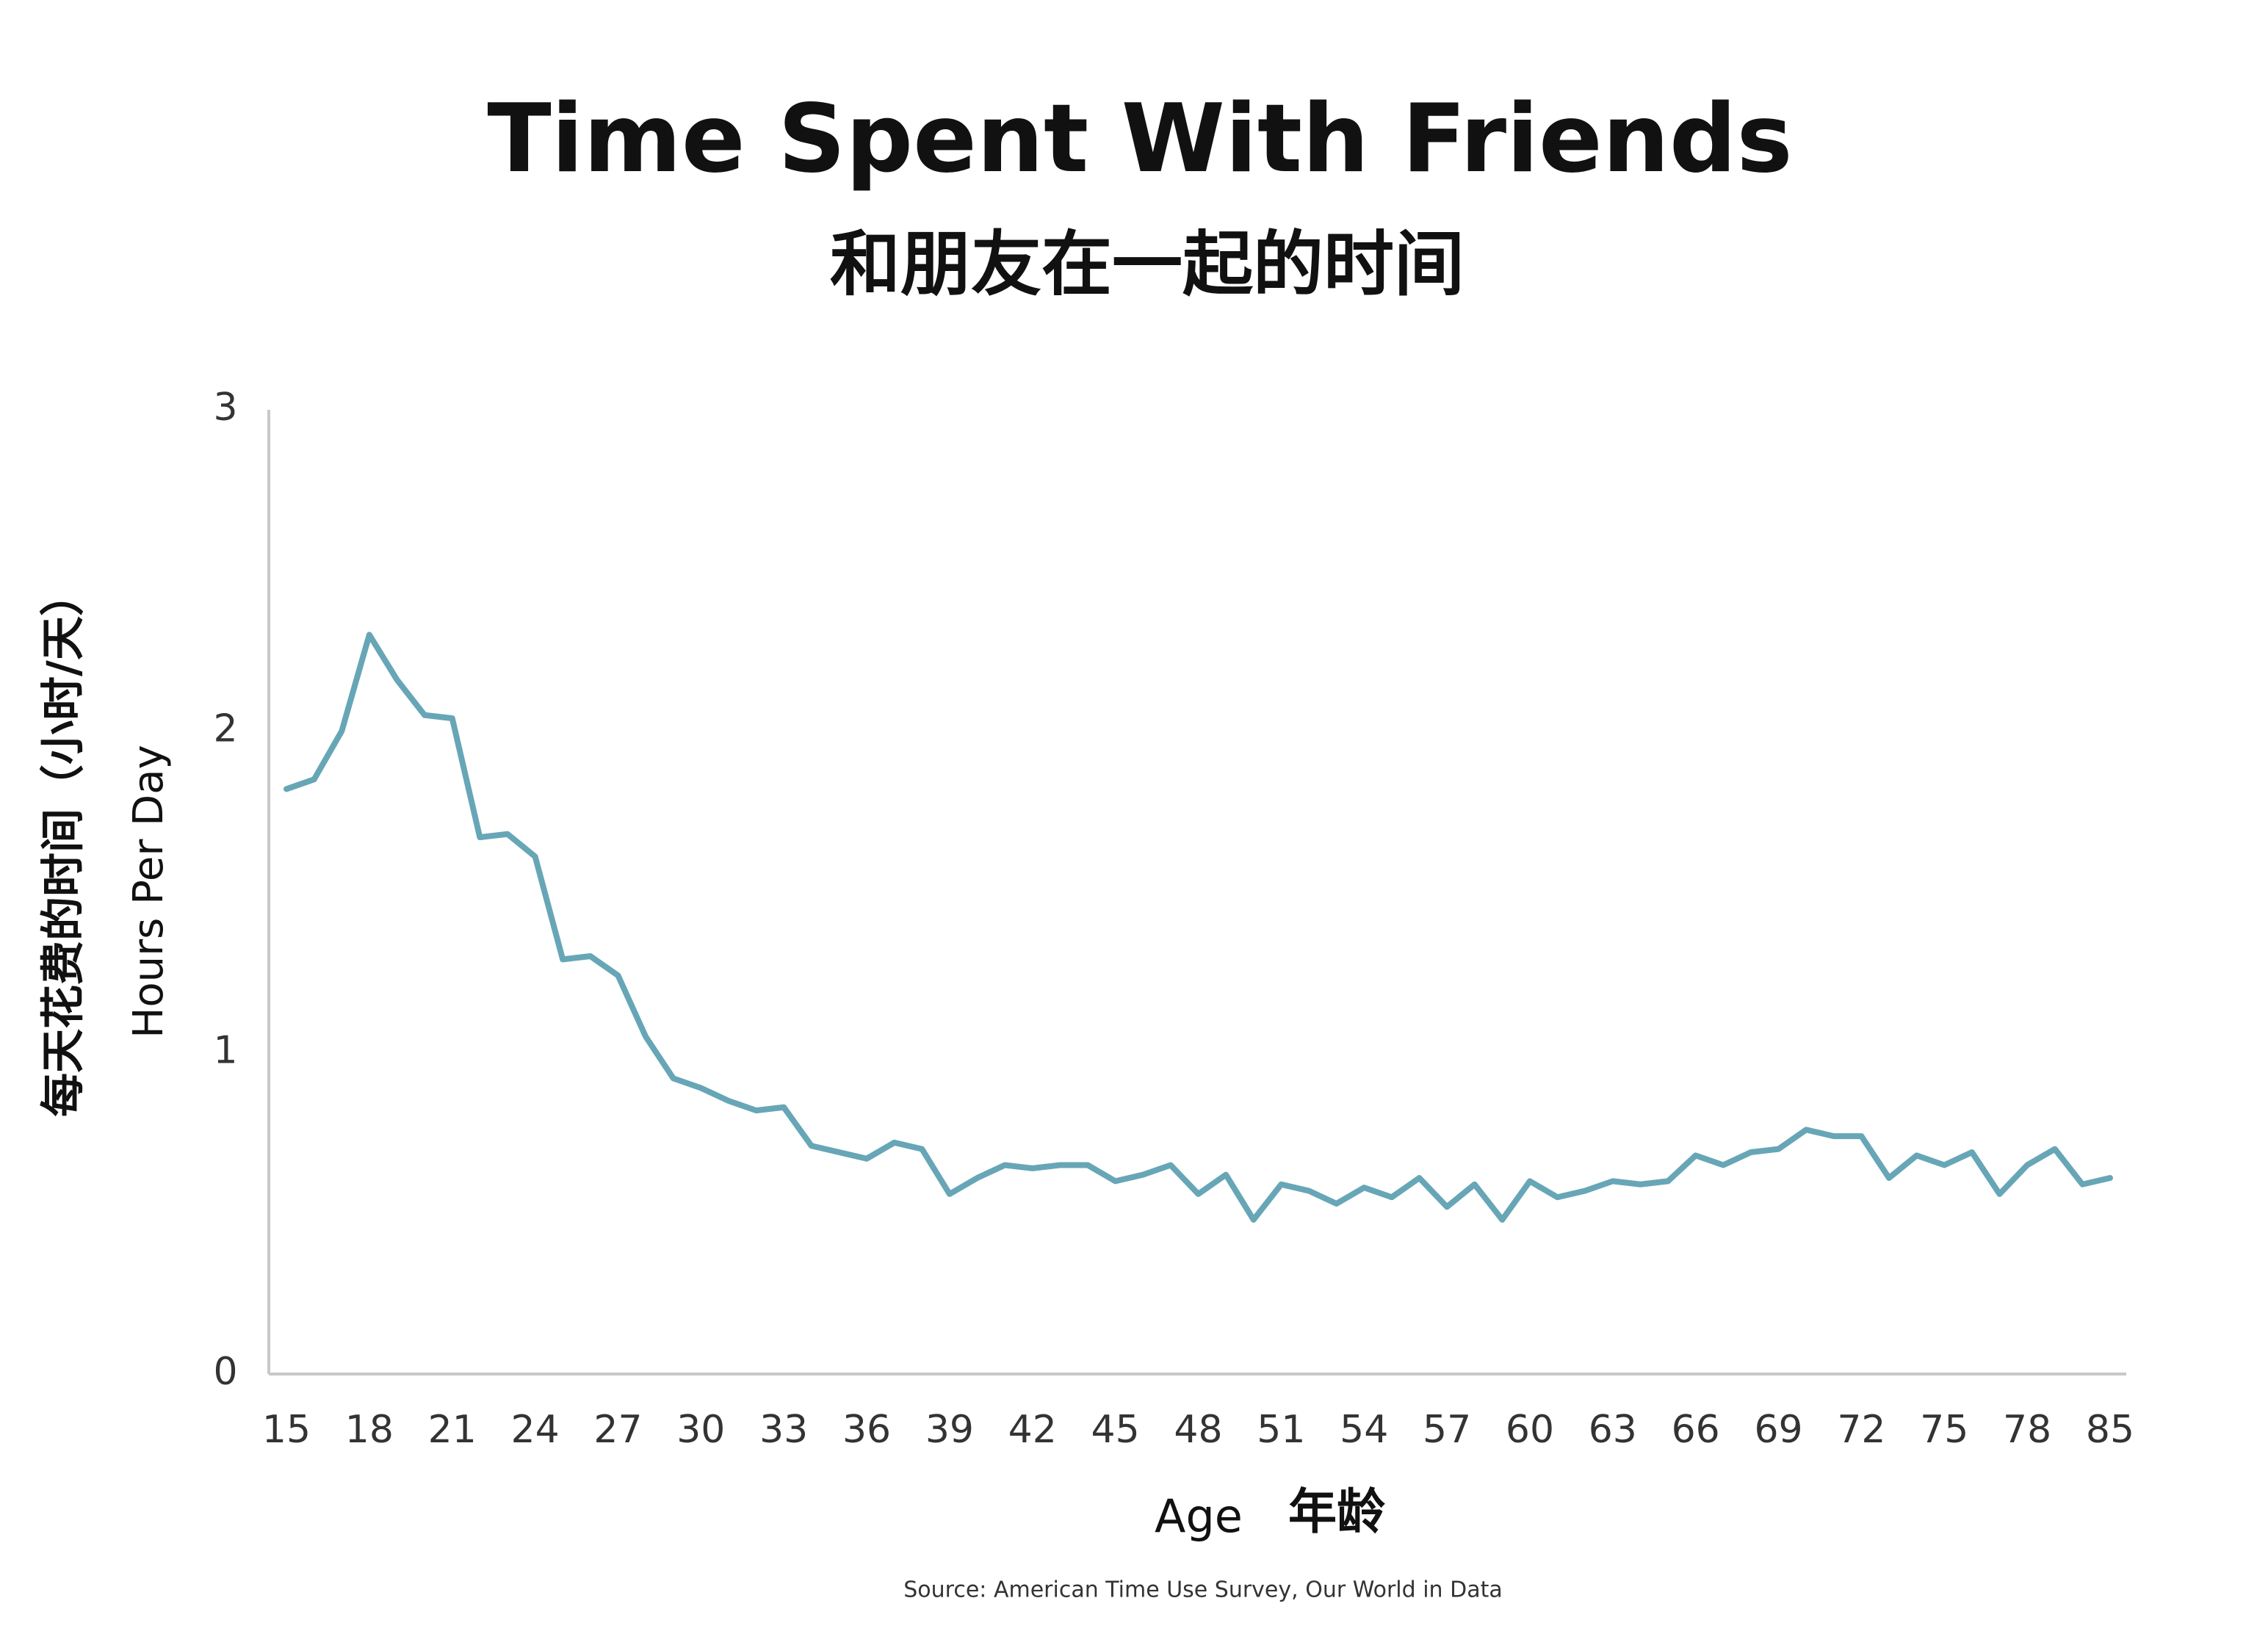  I want to click on x-tick-label: 45, so click(1115, 1430).